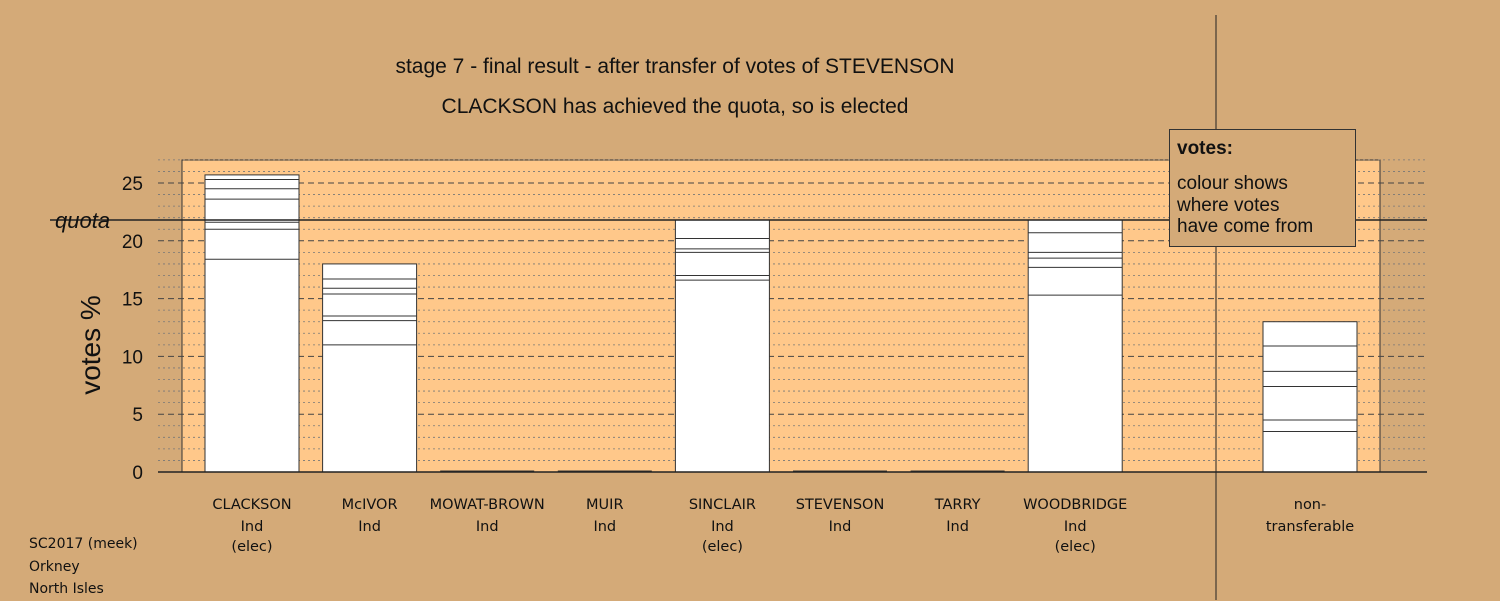 This screenshot has height=601, width=1500. I want to click on y-tick-label: 5, so click(137, 415).